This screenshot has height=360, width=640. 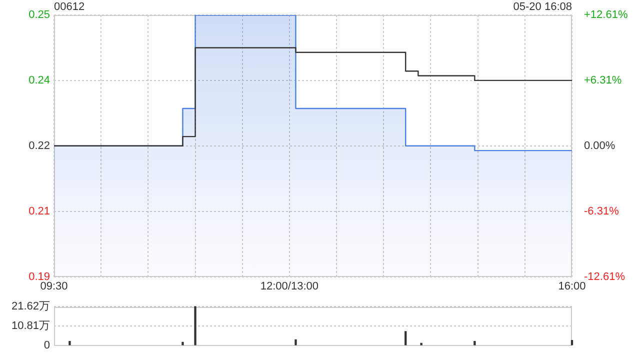 What do you see at coordinates (602, 211) in the screenshot?
I see `y2-tick-label: -6.31%` at bounding box center [602, 211].